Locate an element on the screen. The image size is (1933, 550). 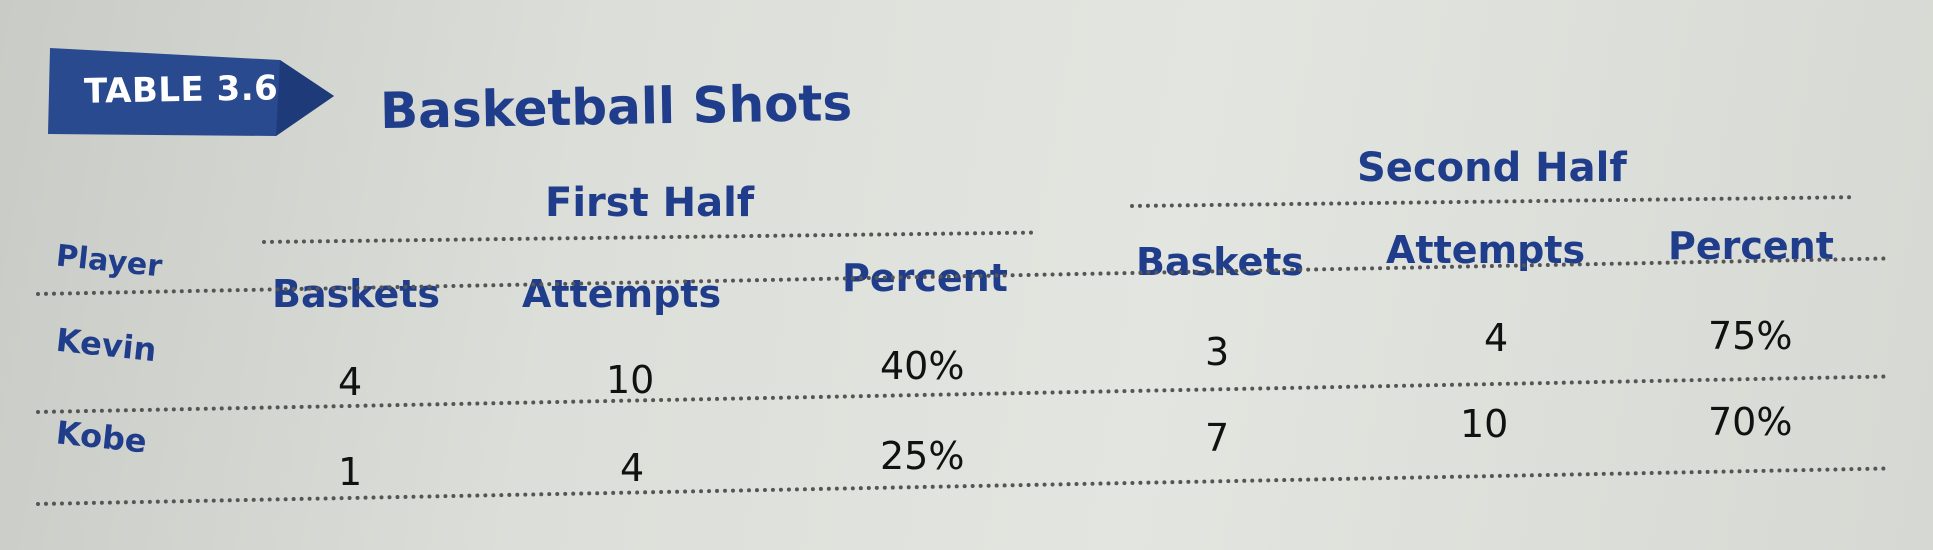
table-label-badge: TABLE 3.6 is located at coordinates (194, 91).